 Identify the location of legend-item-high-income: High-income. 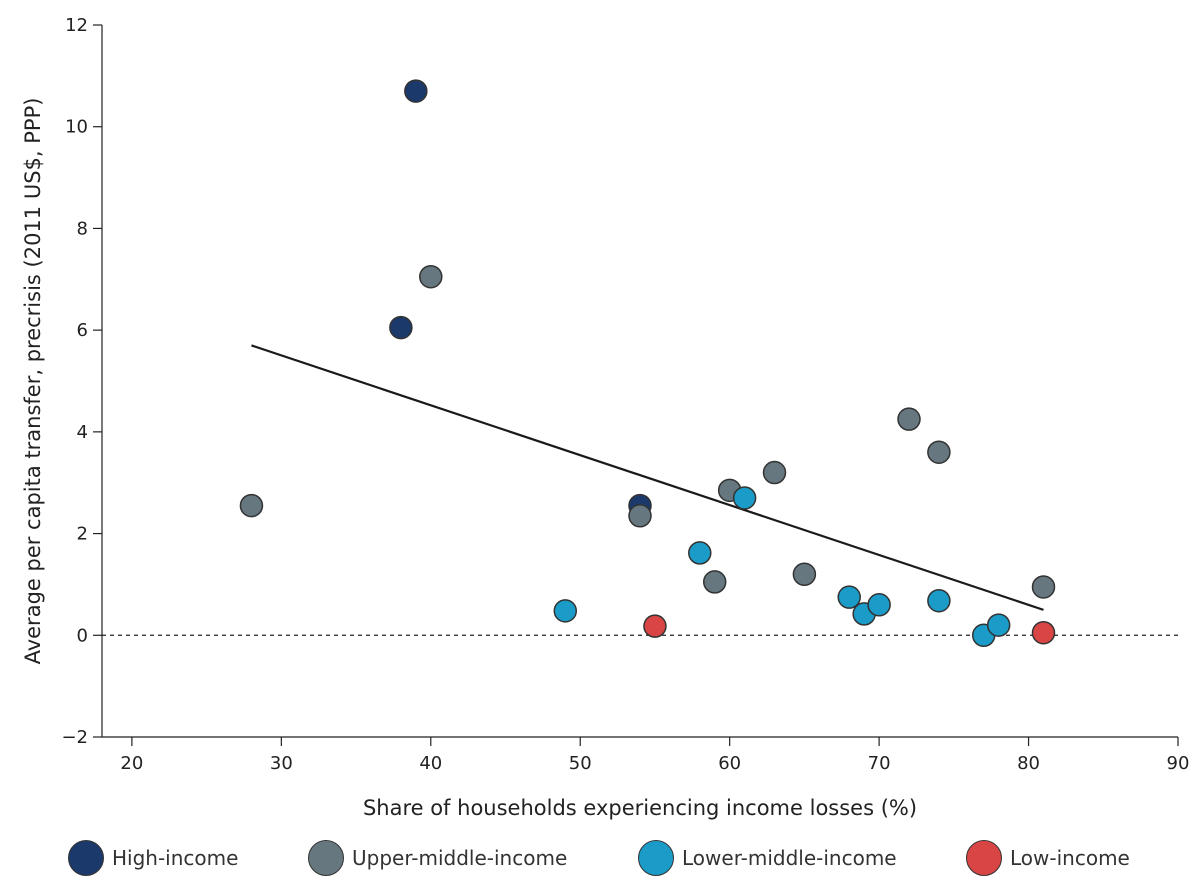
(153, 858).